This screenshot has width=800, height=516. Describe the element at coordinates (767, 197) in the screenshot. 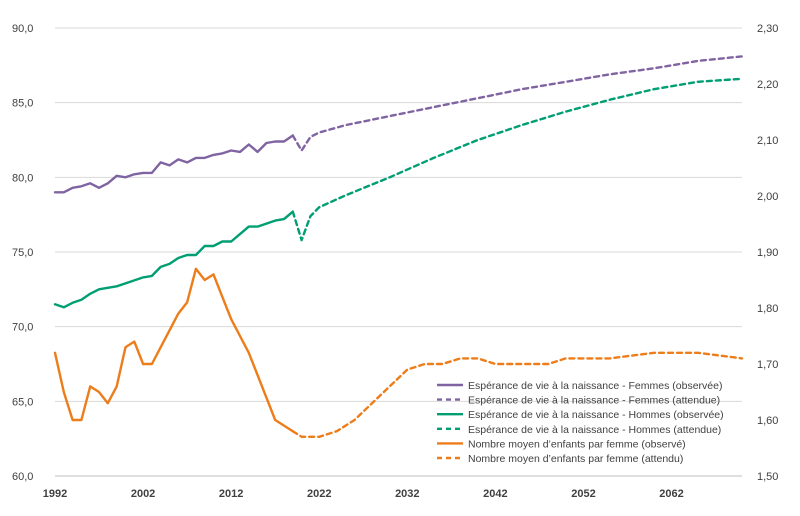

I see `right-y-tick-label: 2,00` at that location.